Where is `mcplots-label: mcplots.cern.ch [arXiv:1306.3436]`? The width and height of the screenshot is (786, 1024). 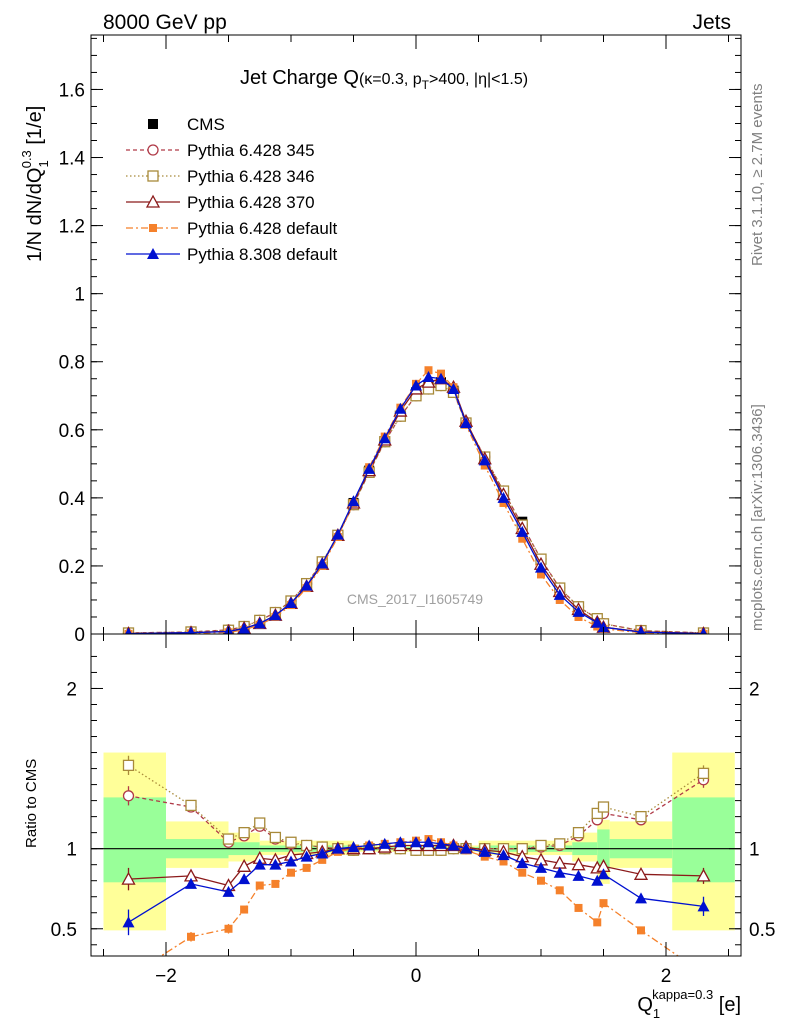 mcplots-label: mcplots.cern.ch [arXiv:1306.3436] is located at coordinates (757, 517).